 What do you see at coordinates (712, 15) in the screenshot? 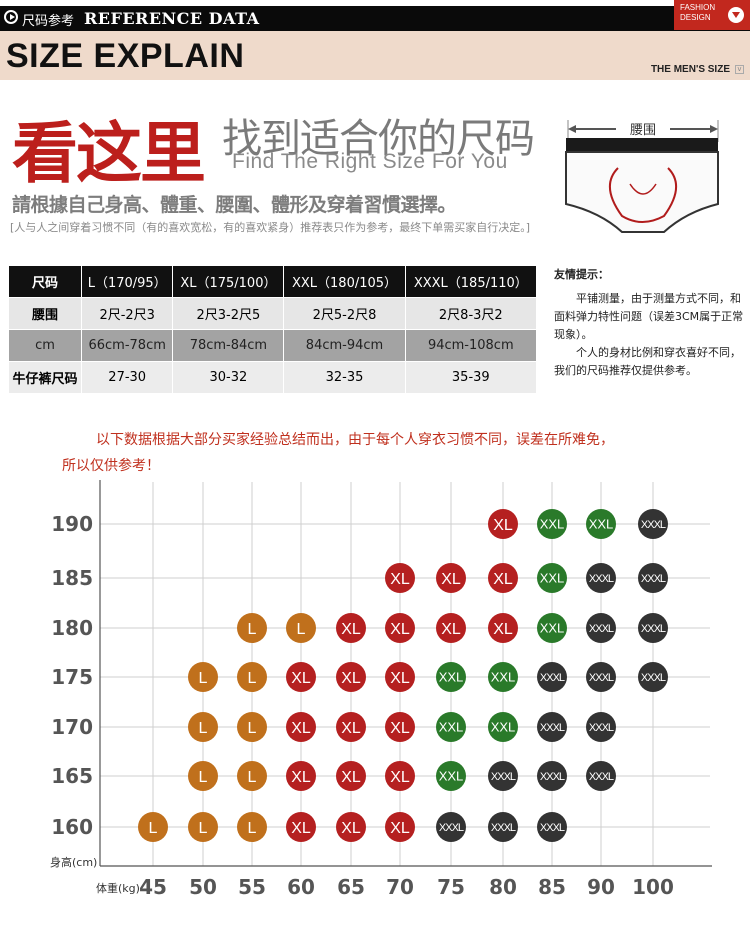
I see `fashion-design-badge: FASHION DESIGN` at bounding box center [712, 15].